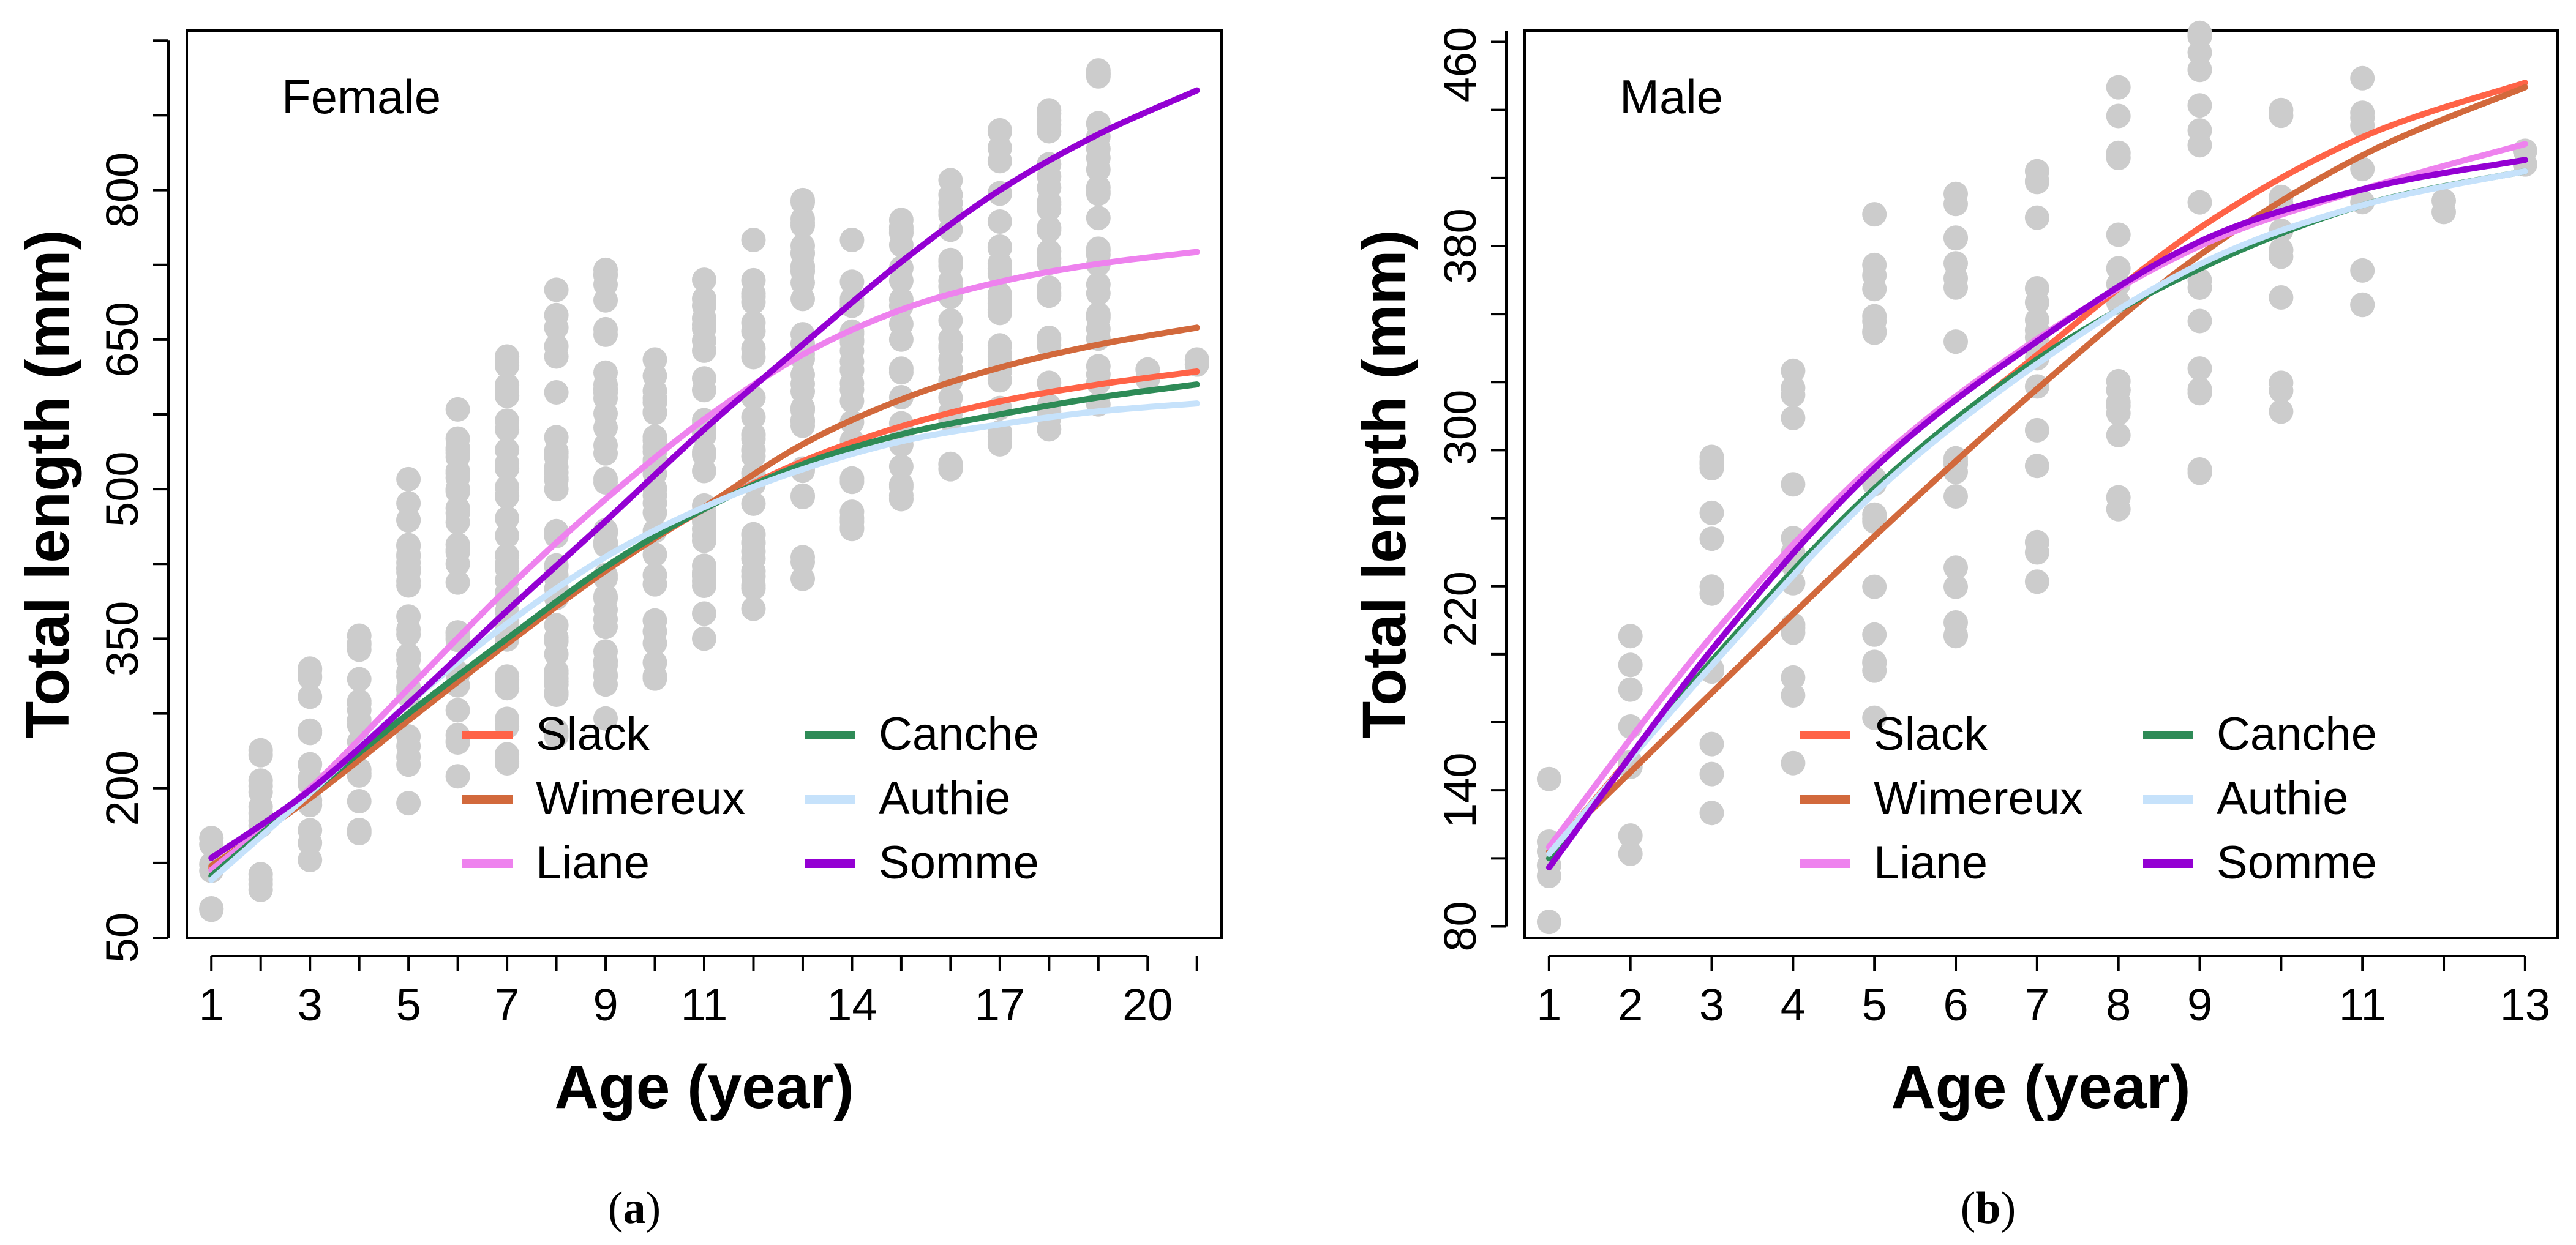 Image resolution: width=2576 pixels, height=1245 pixels. Describe the element at coordinates (1711, 1004) in the screenshot. I see `x-tick-label: 3` at that location.